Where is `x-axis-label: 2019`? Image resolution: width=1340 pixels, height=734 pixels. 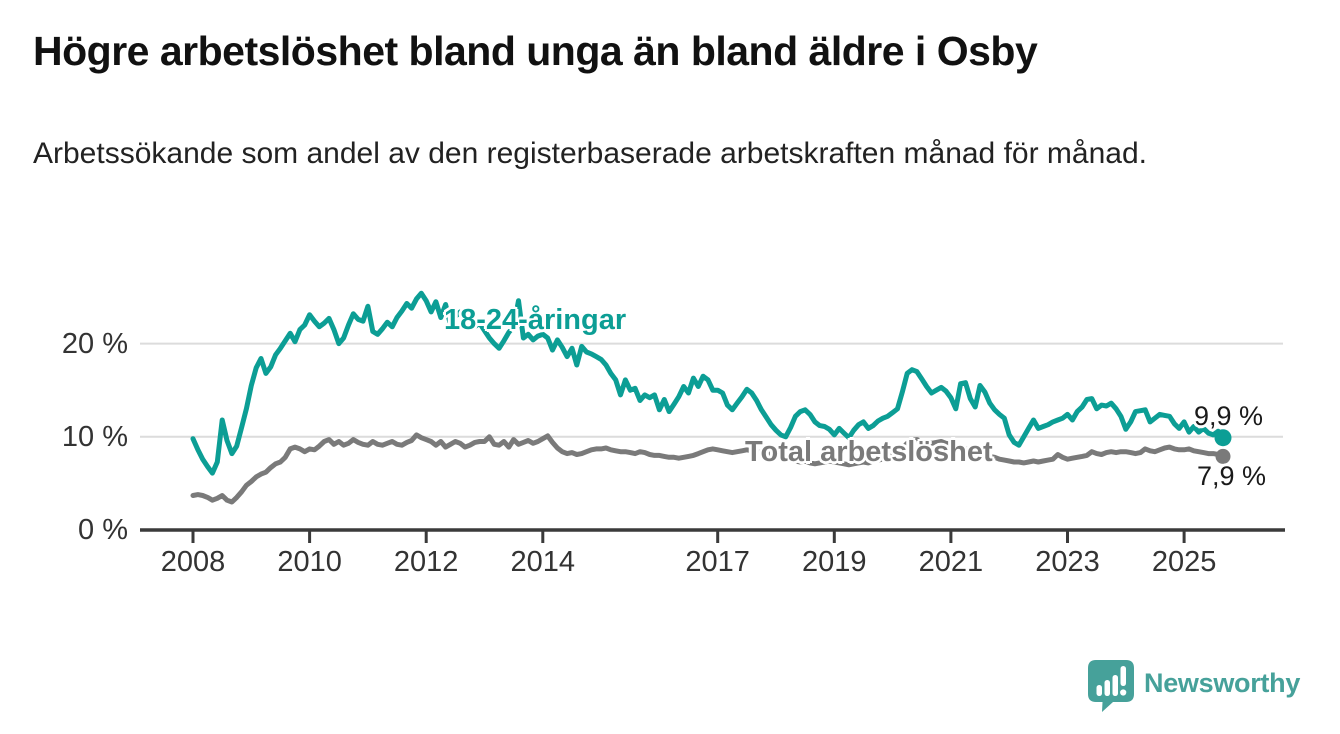
x-axis-label: 2019 is located at coordinates (834, 562).